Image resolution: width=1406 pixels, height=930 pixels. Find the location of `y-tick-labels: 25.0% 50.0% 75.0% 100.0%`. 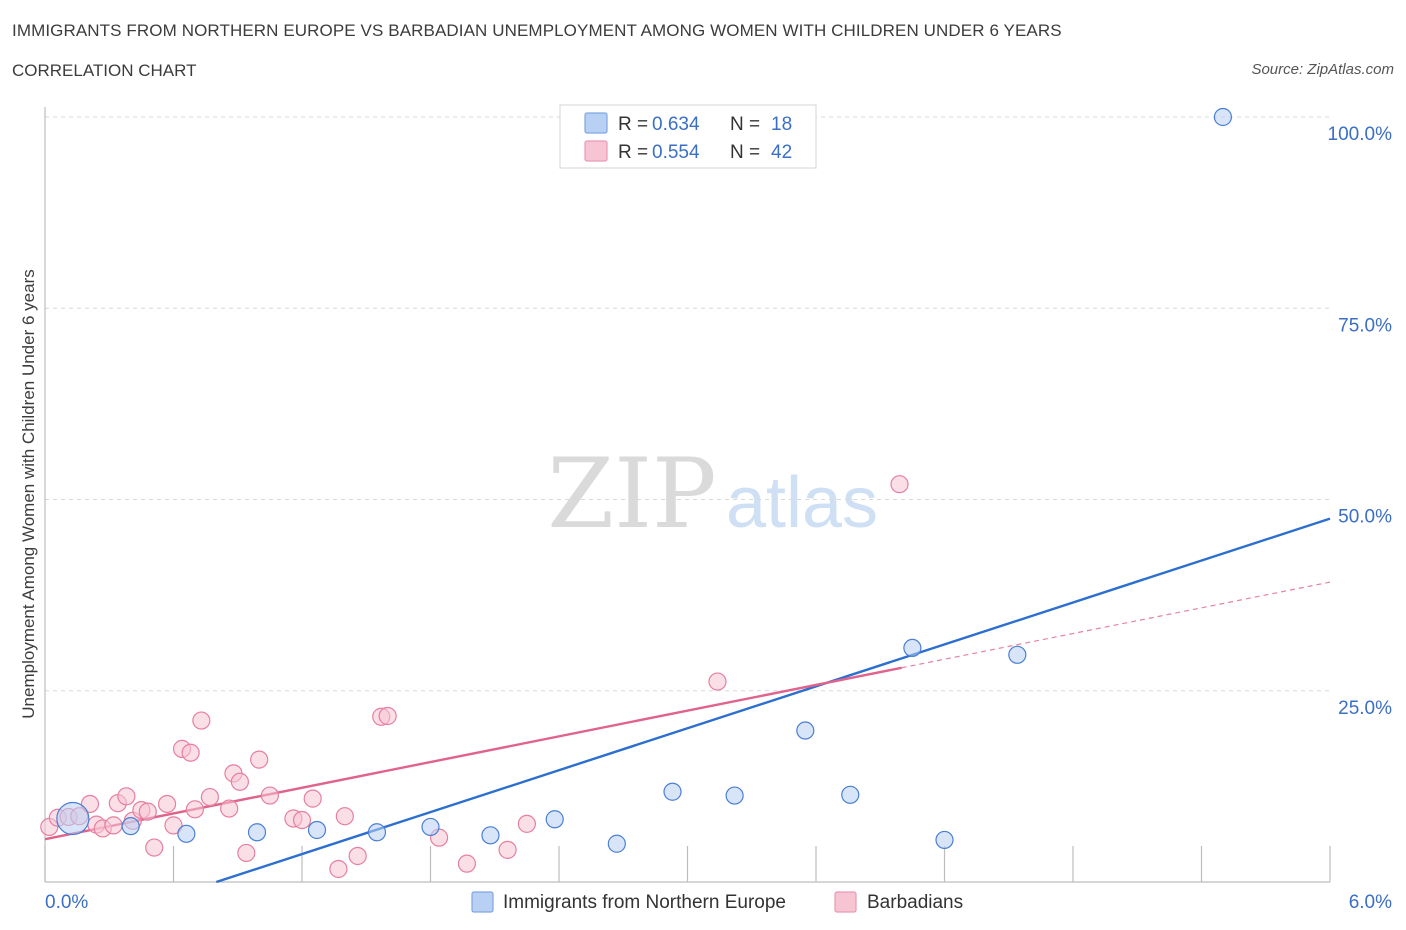

y-tick-labels: 25.0% 50.0% 75.0% 100.0% is located at coordinates (1360, 421).